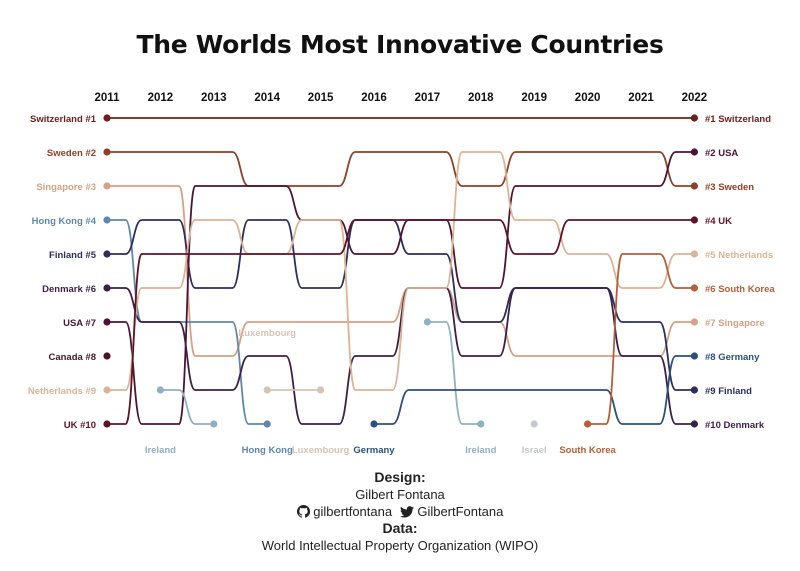 This screenshot has width=800, height=571. Describe the element at coordinates (303, 511) in the screenshot. I see `github-icon` at that location.